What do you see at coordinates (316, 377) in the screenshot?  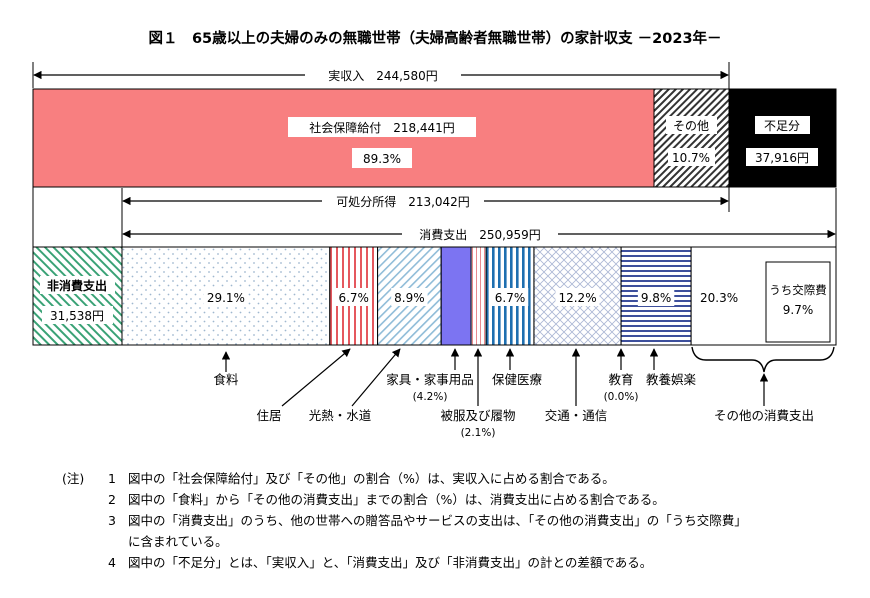 I see `callout-arrow-housing` at bounding box center [316, 377].